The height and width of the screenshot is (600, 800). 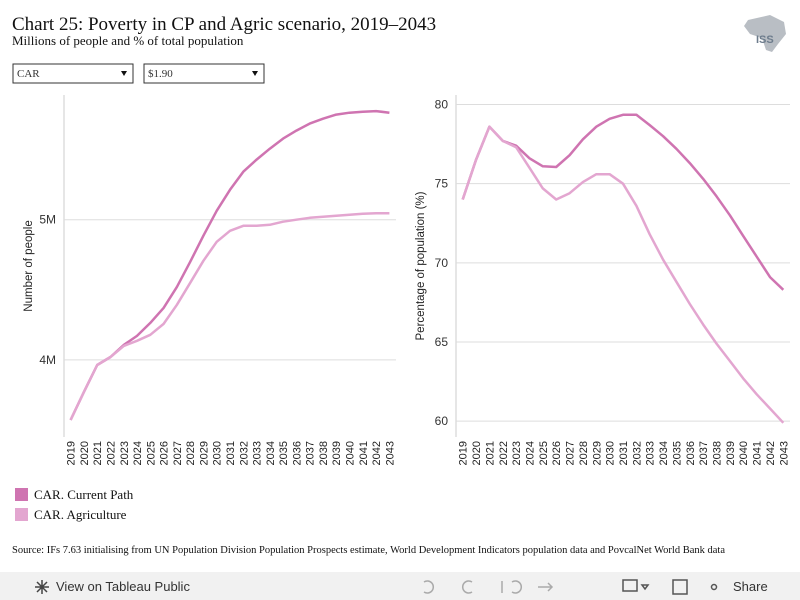 What do you see at coordinates (160, 74) in the screenshot?
I see `dropdown-value: $1.90` at bounding box center [160, 74].